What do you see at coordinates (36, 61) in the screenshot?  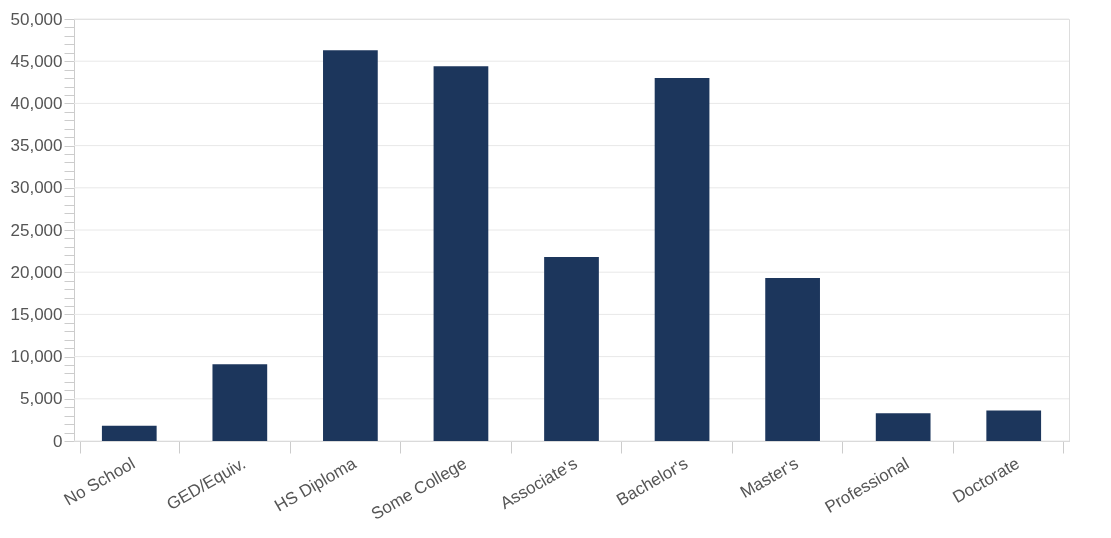 I see `y-tick-label: 45,000` at bounding box center [36, 61].